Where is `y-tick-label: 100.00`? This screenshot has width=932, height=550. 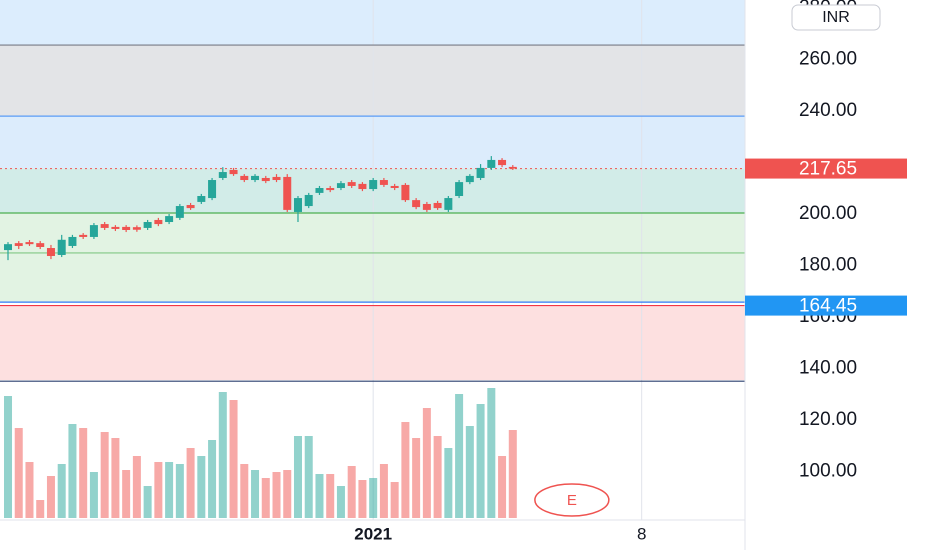 y-tick-label: 100.00 is located at coordinates (828, 471).